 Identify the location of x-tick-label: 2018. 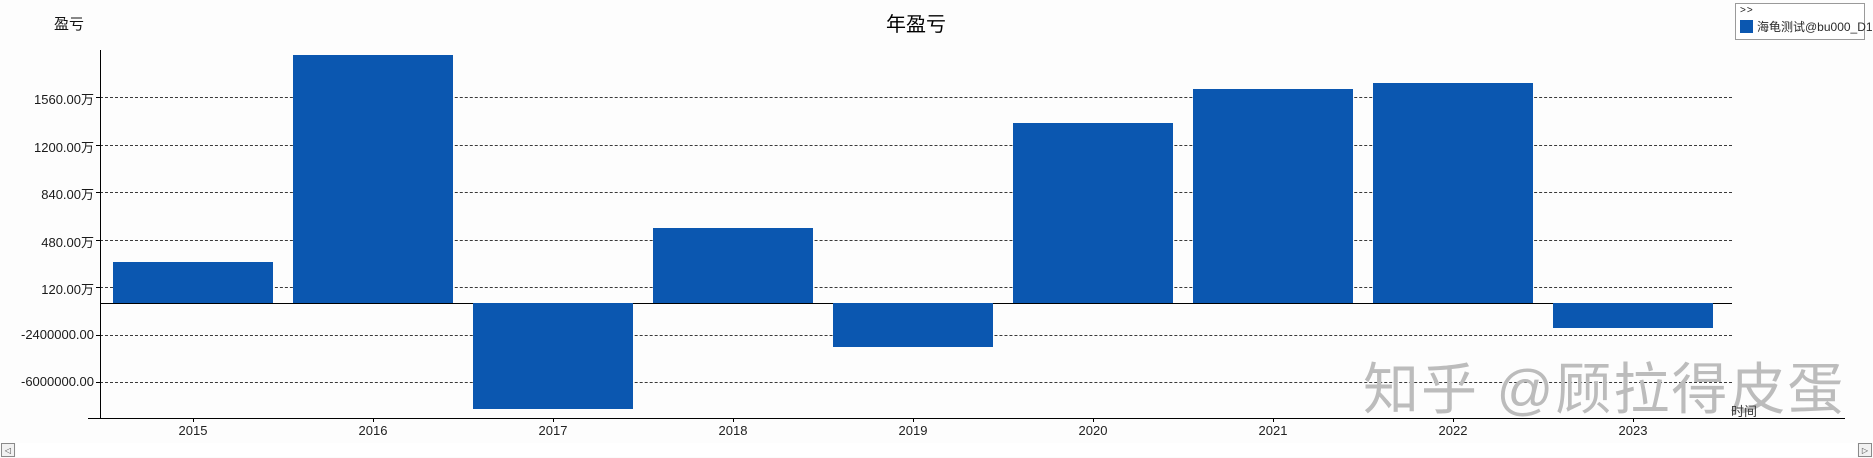
(733, 430).